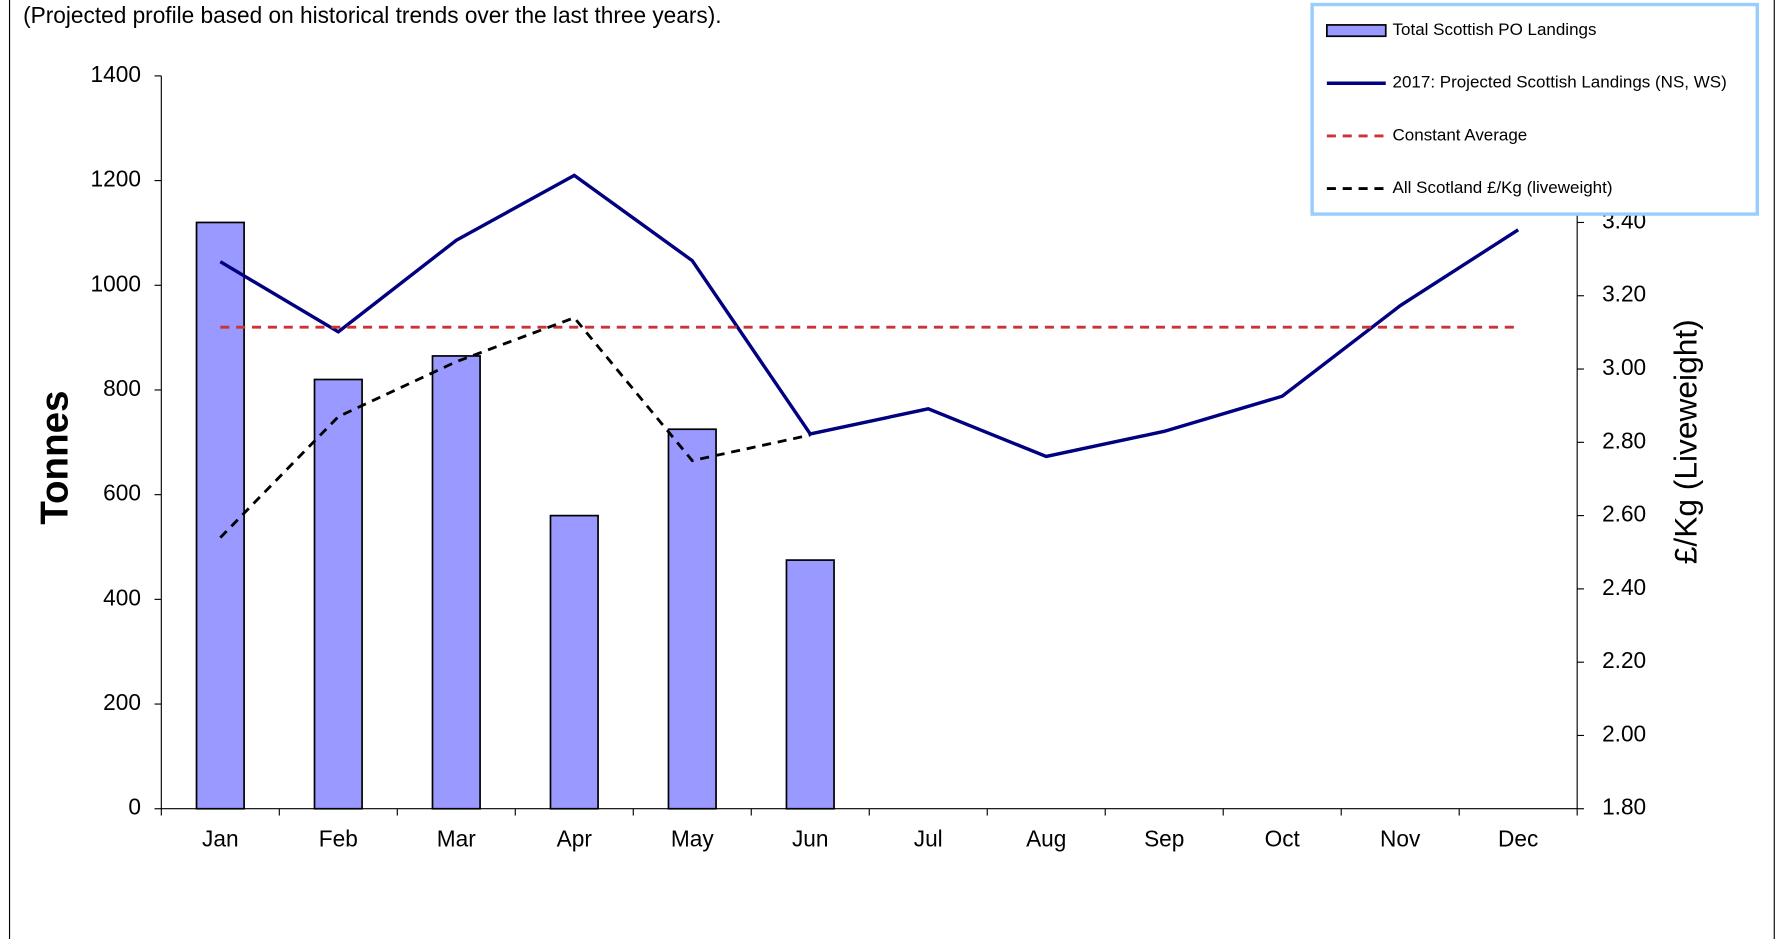  What do you see at coordinates (116, 74) in the screenshot?
I see `y-tick-label: 1400` at bounding box center [116, 74].